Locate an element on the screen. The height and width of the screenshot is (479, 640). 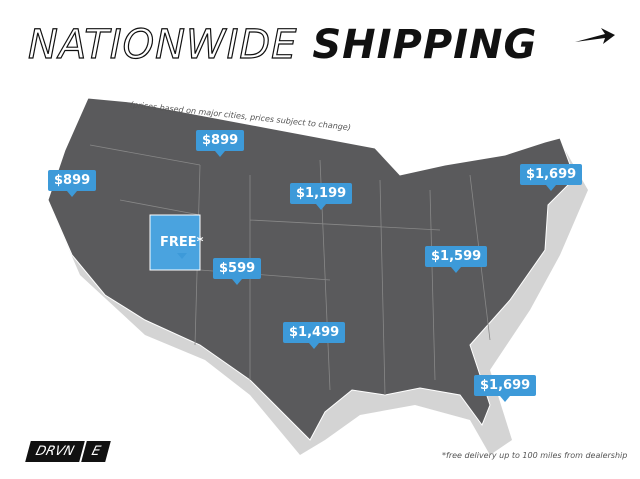
drvn-logo: DRVN E is located at coordinates (68, 451).